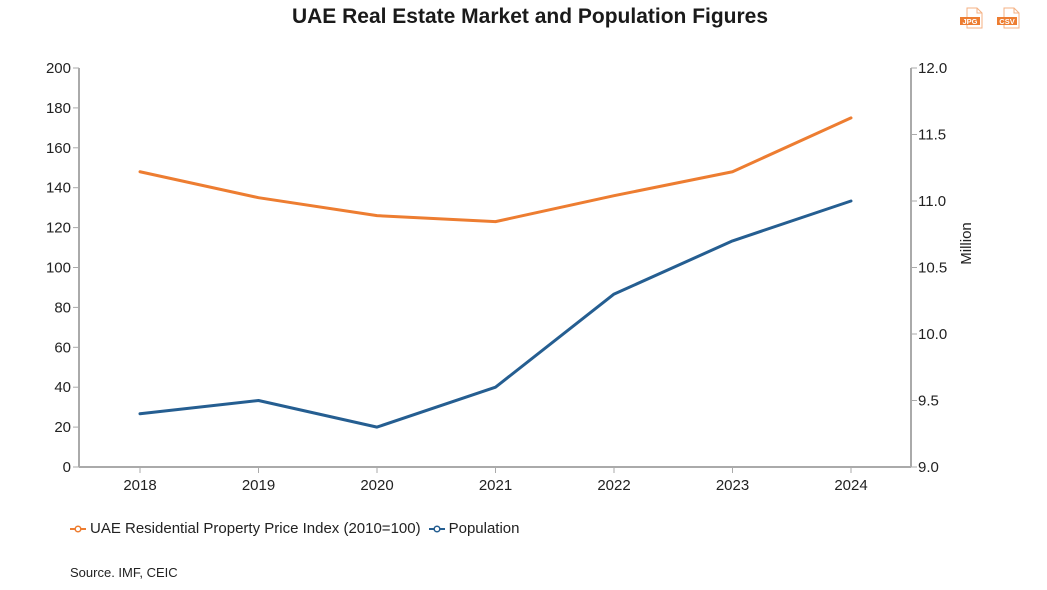  What do you see at coordinates (969, 21) in the screenshot?
I see `export-jpg-label: JPG` at bounding box center [969, 21].